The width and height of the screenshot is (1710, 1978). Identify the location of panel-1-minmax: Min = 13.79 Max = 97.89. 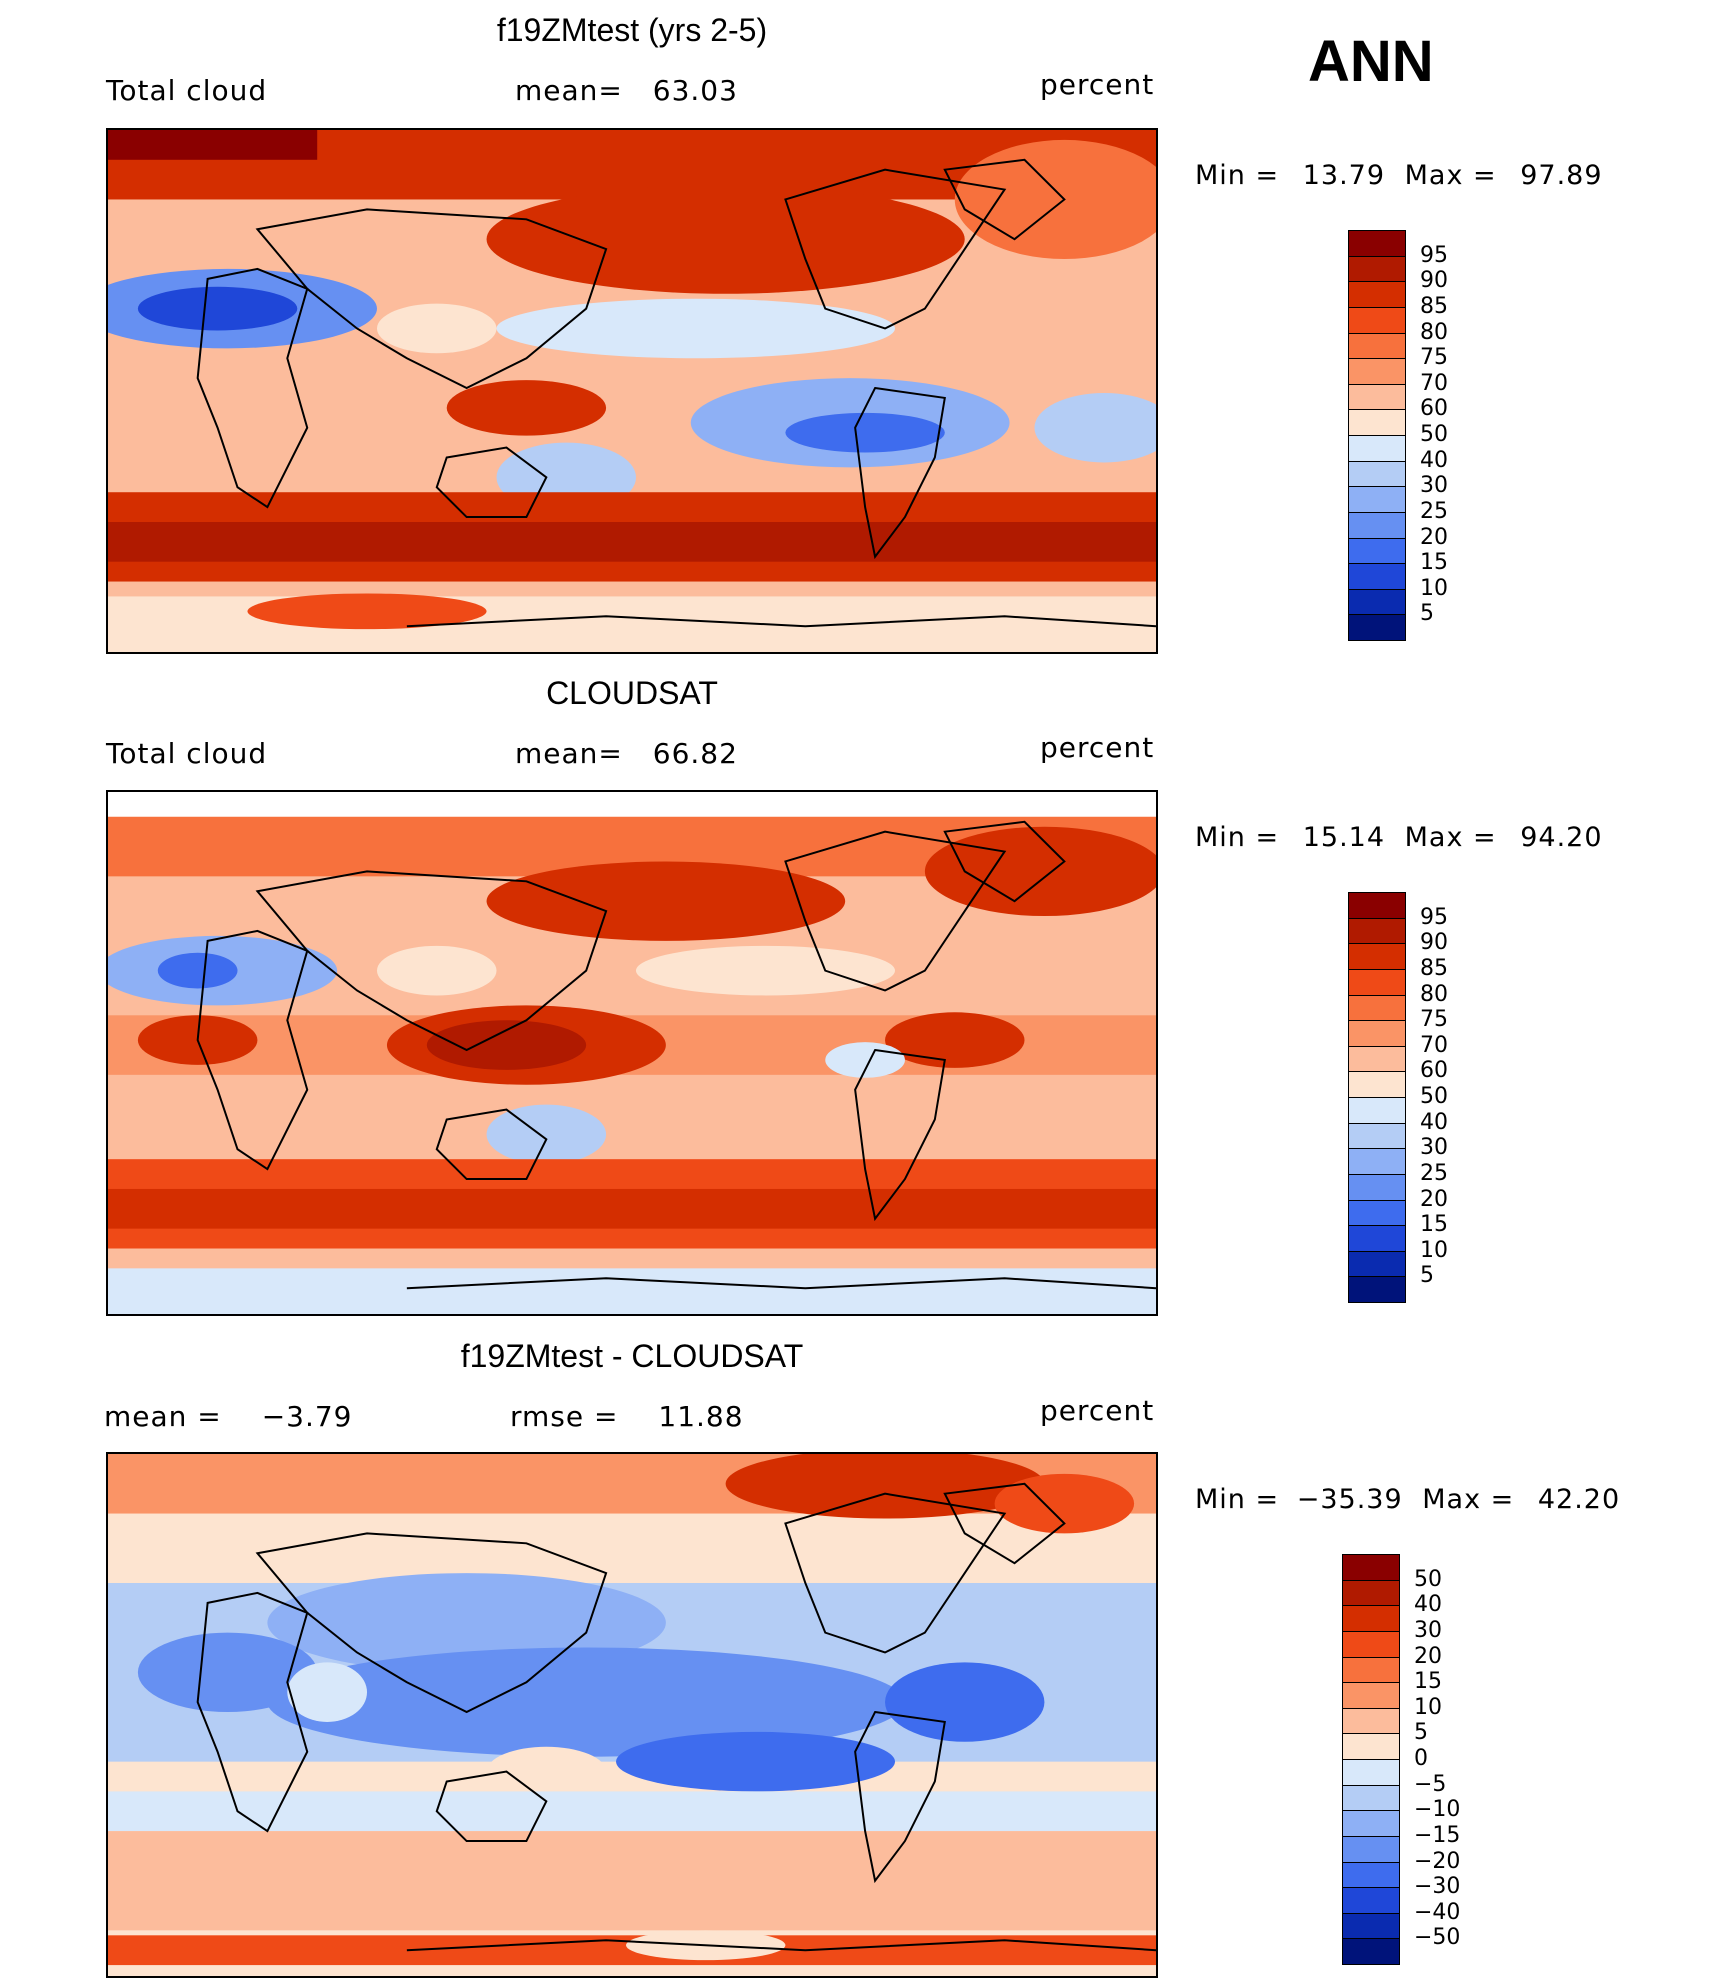
(1399, 175).